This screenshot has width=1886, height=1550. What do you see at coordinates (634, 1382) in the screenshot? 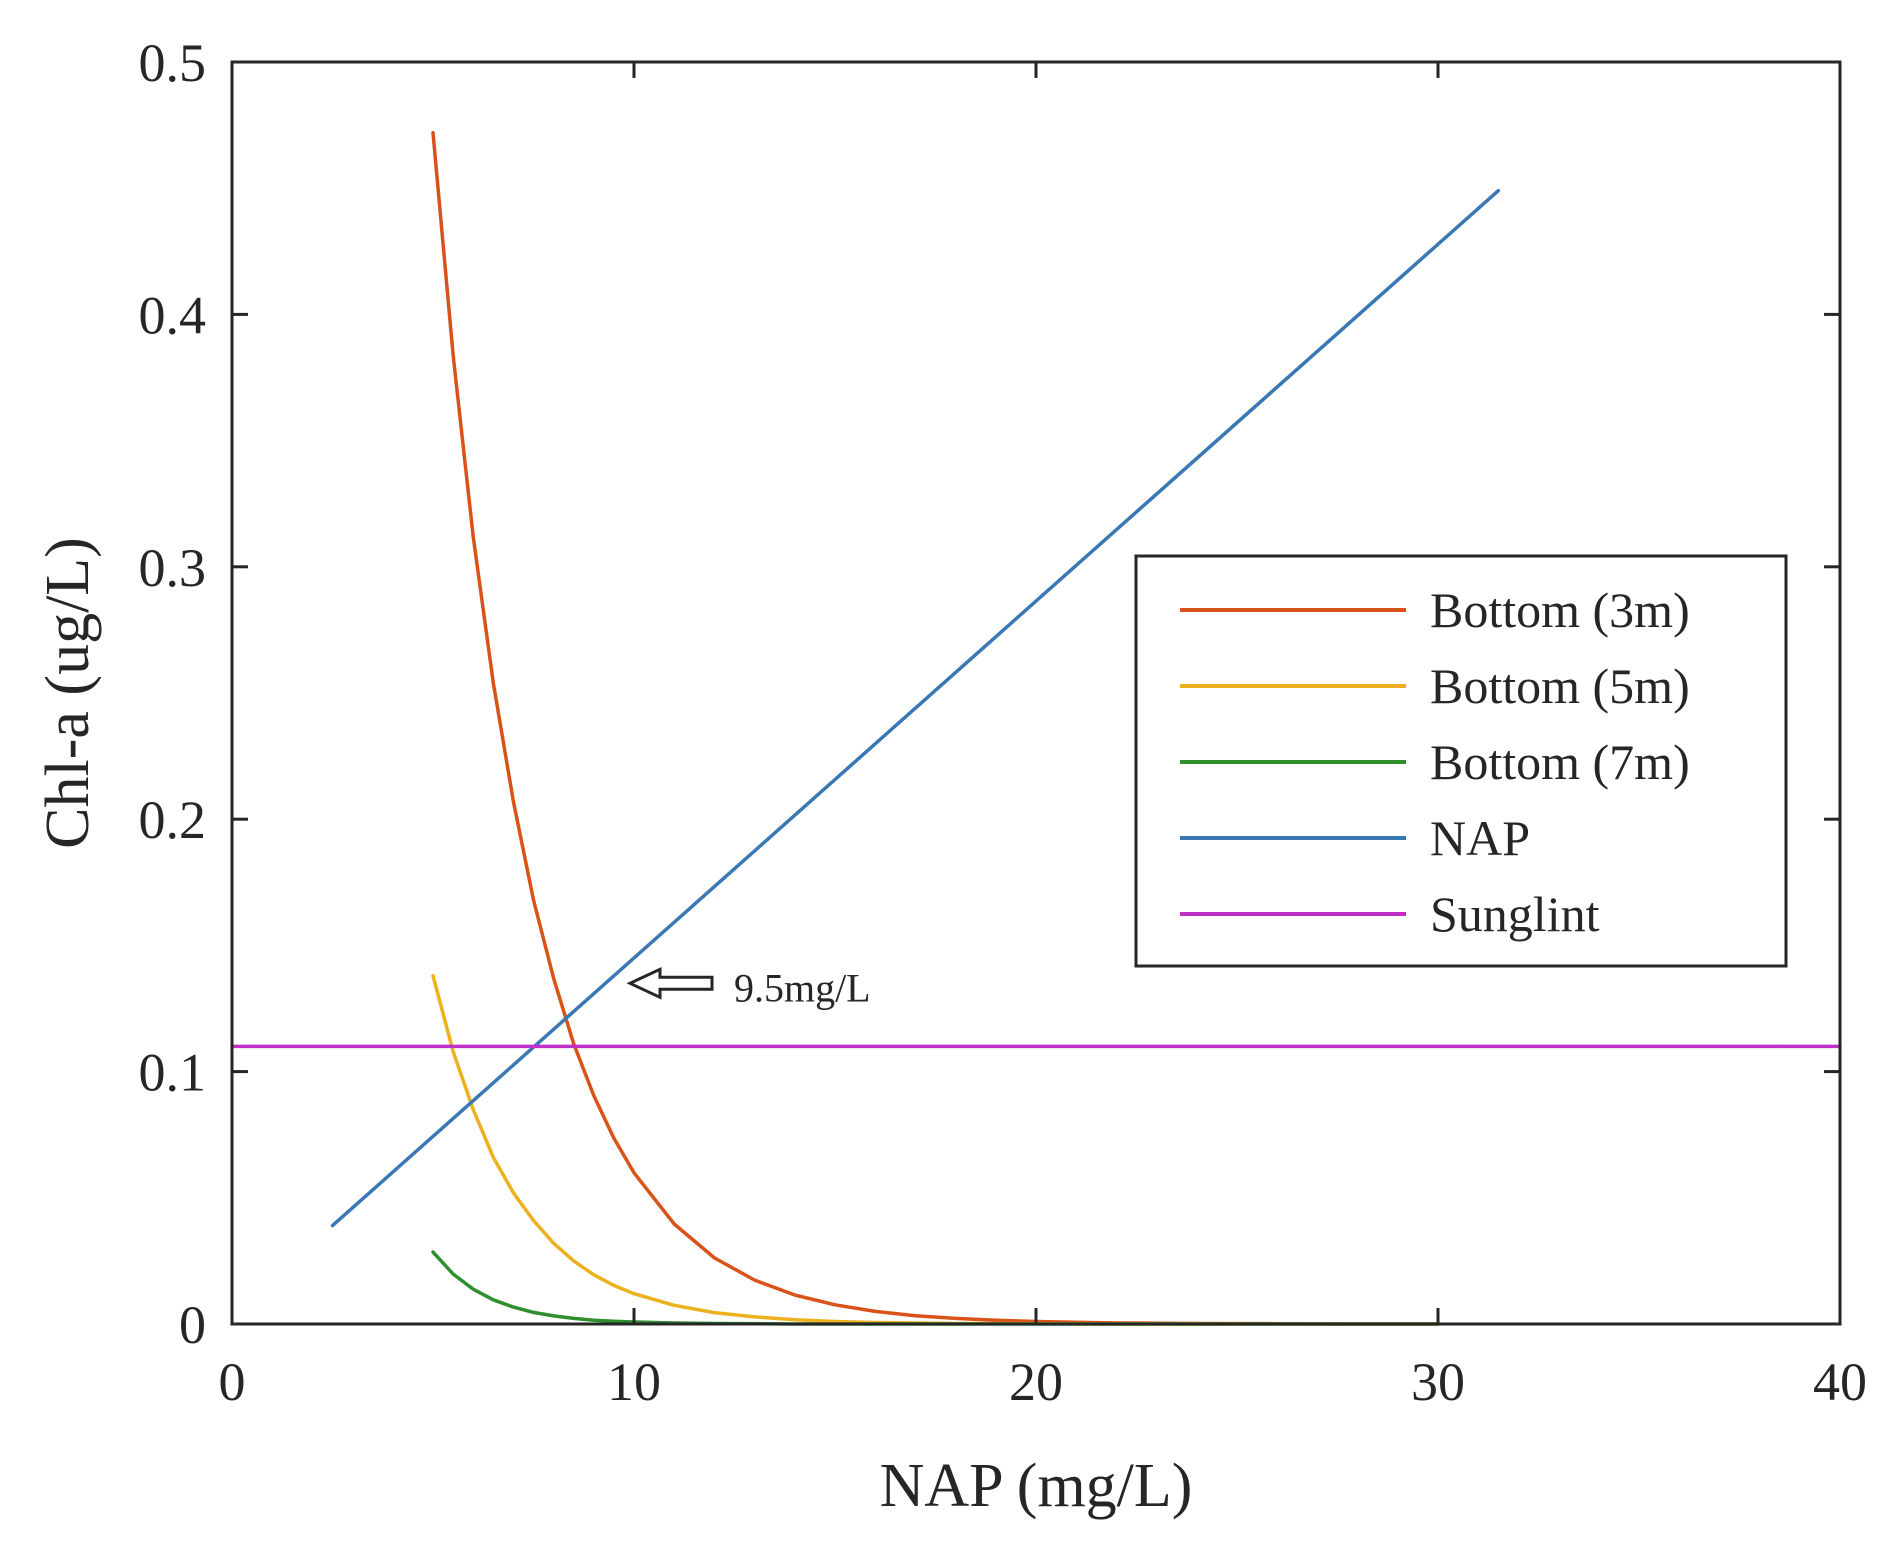
I see `x-tick-label: 10` at bounding box center [634, 1382].